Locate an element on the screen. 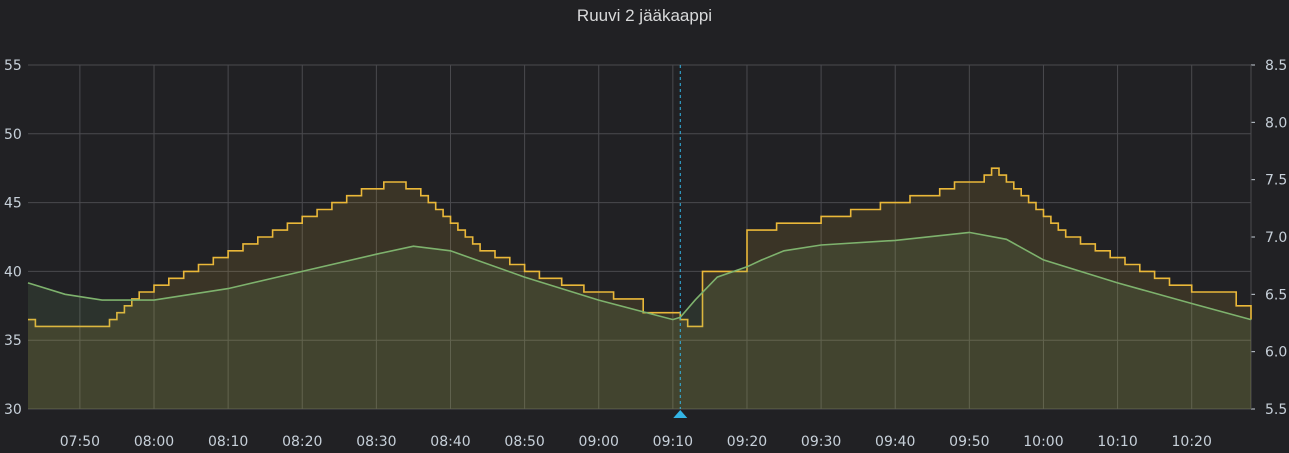  x-tick-label: 10:00 is located at coordinates (1043, 442).